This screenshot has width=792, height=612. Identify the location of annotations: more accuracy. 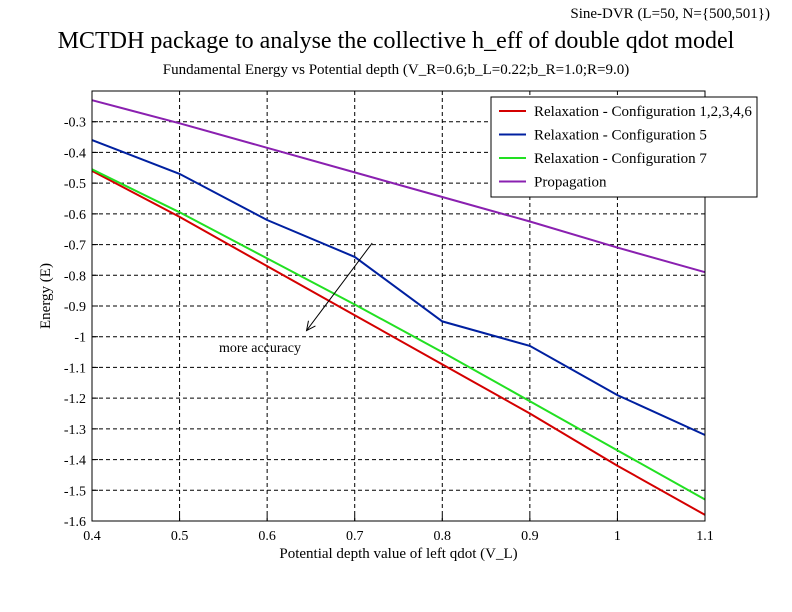
(296, 299).